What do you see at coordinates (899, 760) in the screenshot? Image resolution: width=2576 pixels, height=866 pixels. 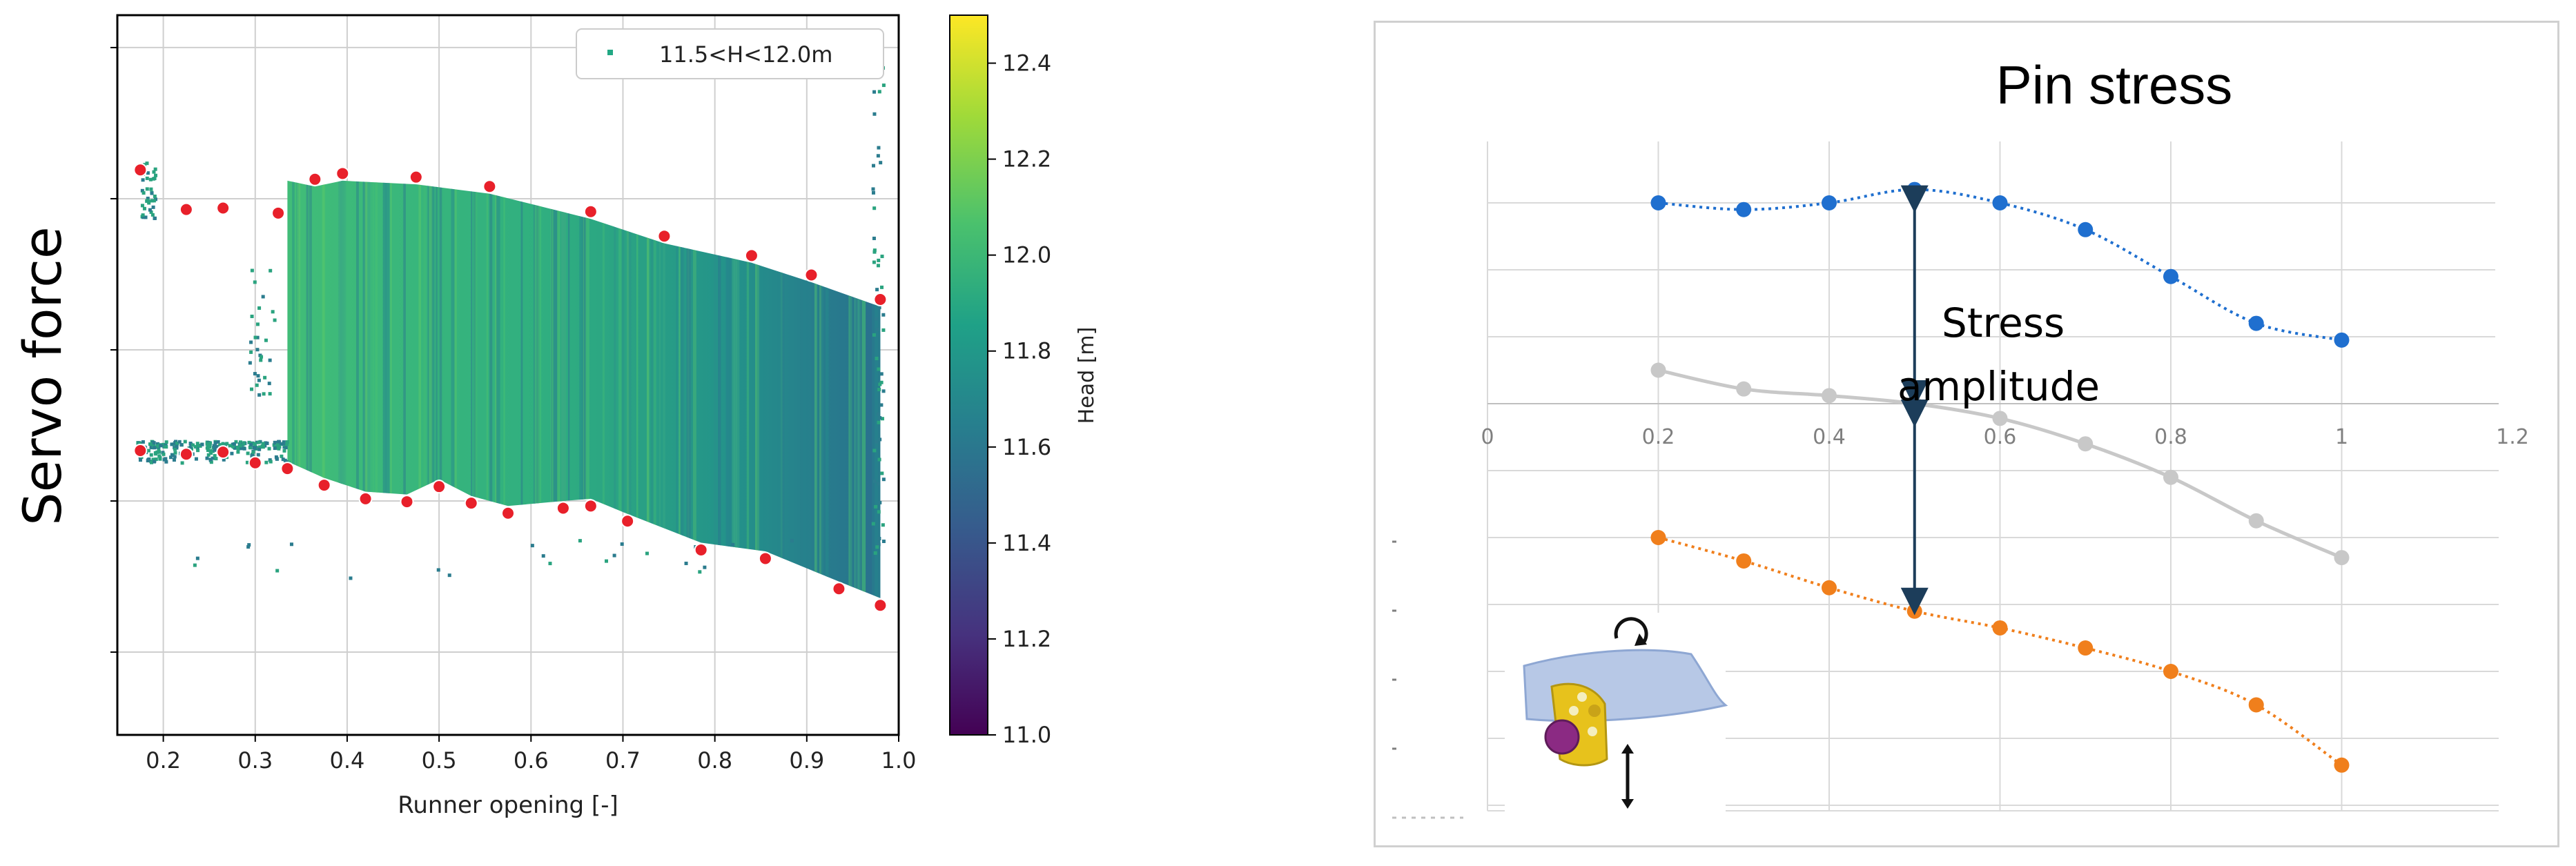 I see `x-tick-label: 1.0` at bounding box center [899, 760].